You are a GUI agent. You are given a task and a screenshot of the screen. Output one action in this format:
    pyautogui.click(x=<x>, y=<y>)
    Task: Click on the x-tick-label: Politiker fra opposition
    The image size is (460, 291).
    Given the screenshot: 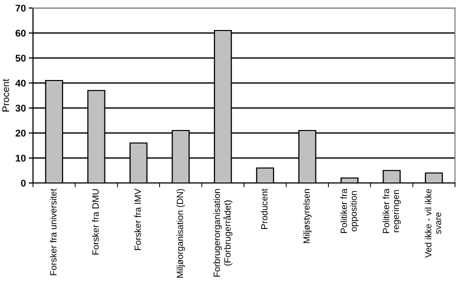 What is the action you would take?
    pyautogui.click(x=349, y=210)
    